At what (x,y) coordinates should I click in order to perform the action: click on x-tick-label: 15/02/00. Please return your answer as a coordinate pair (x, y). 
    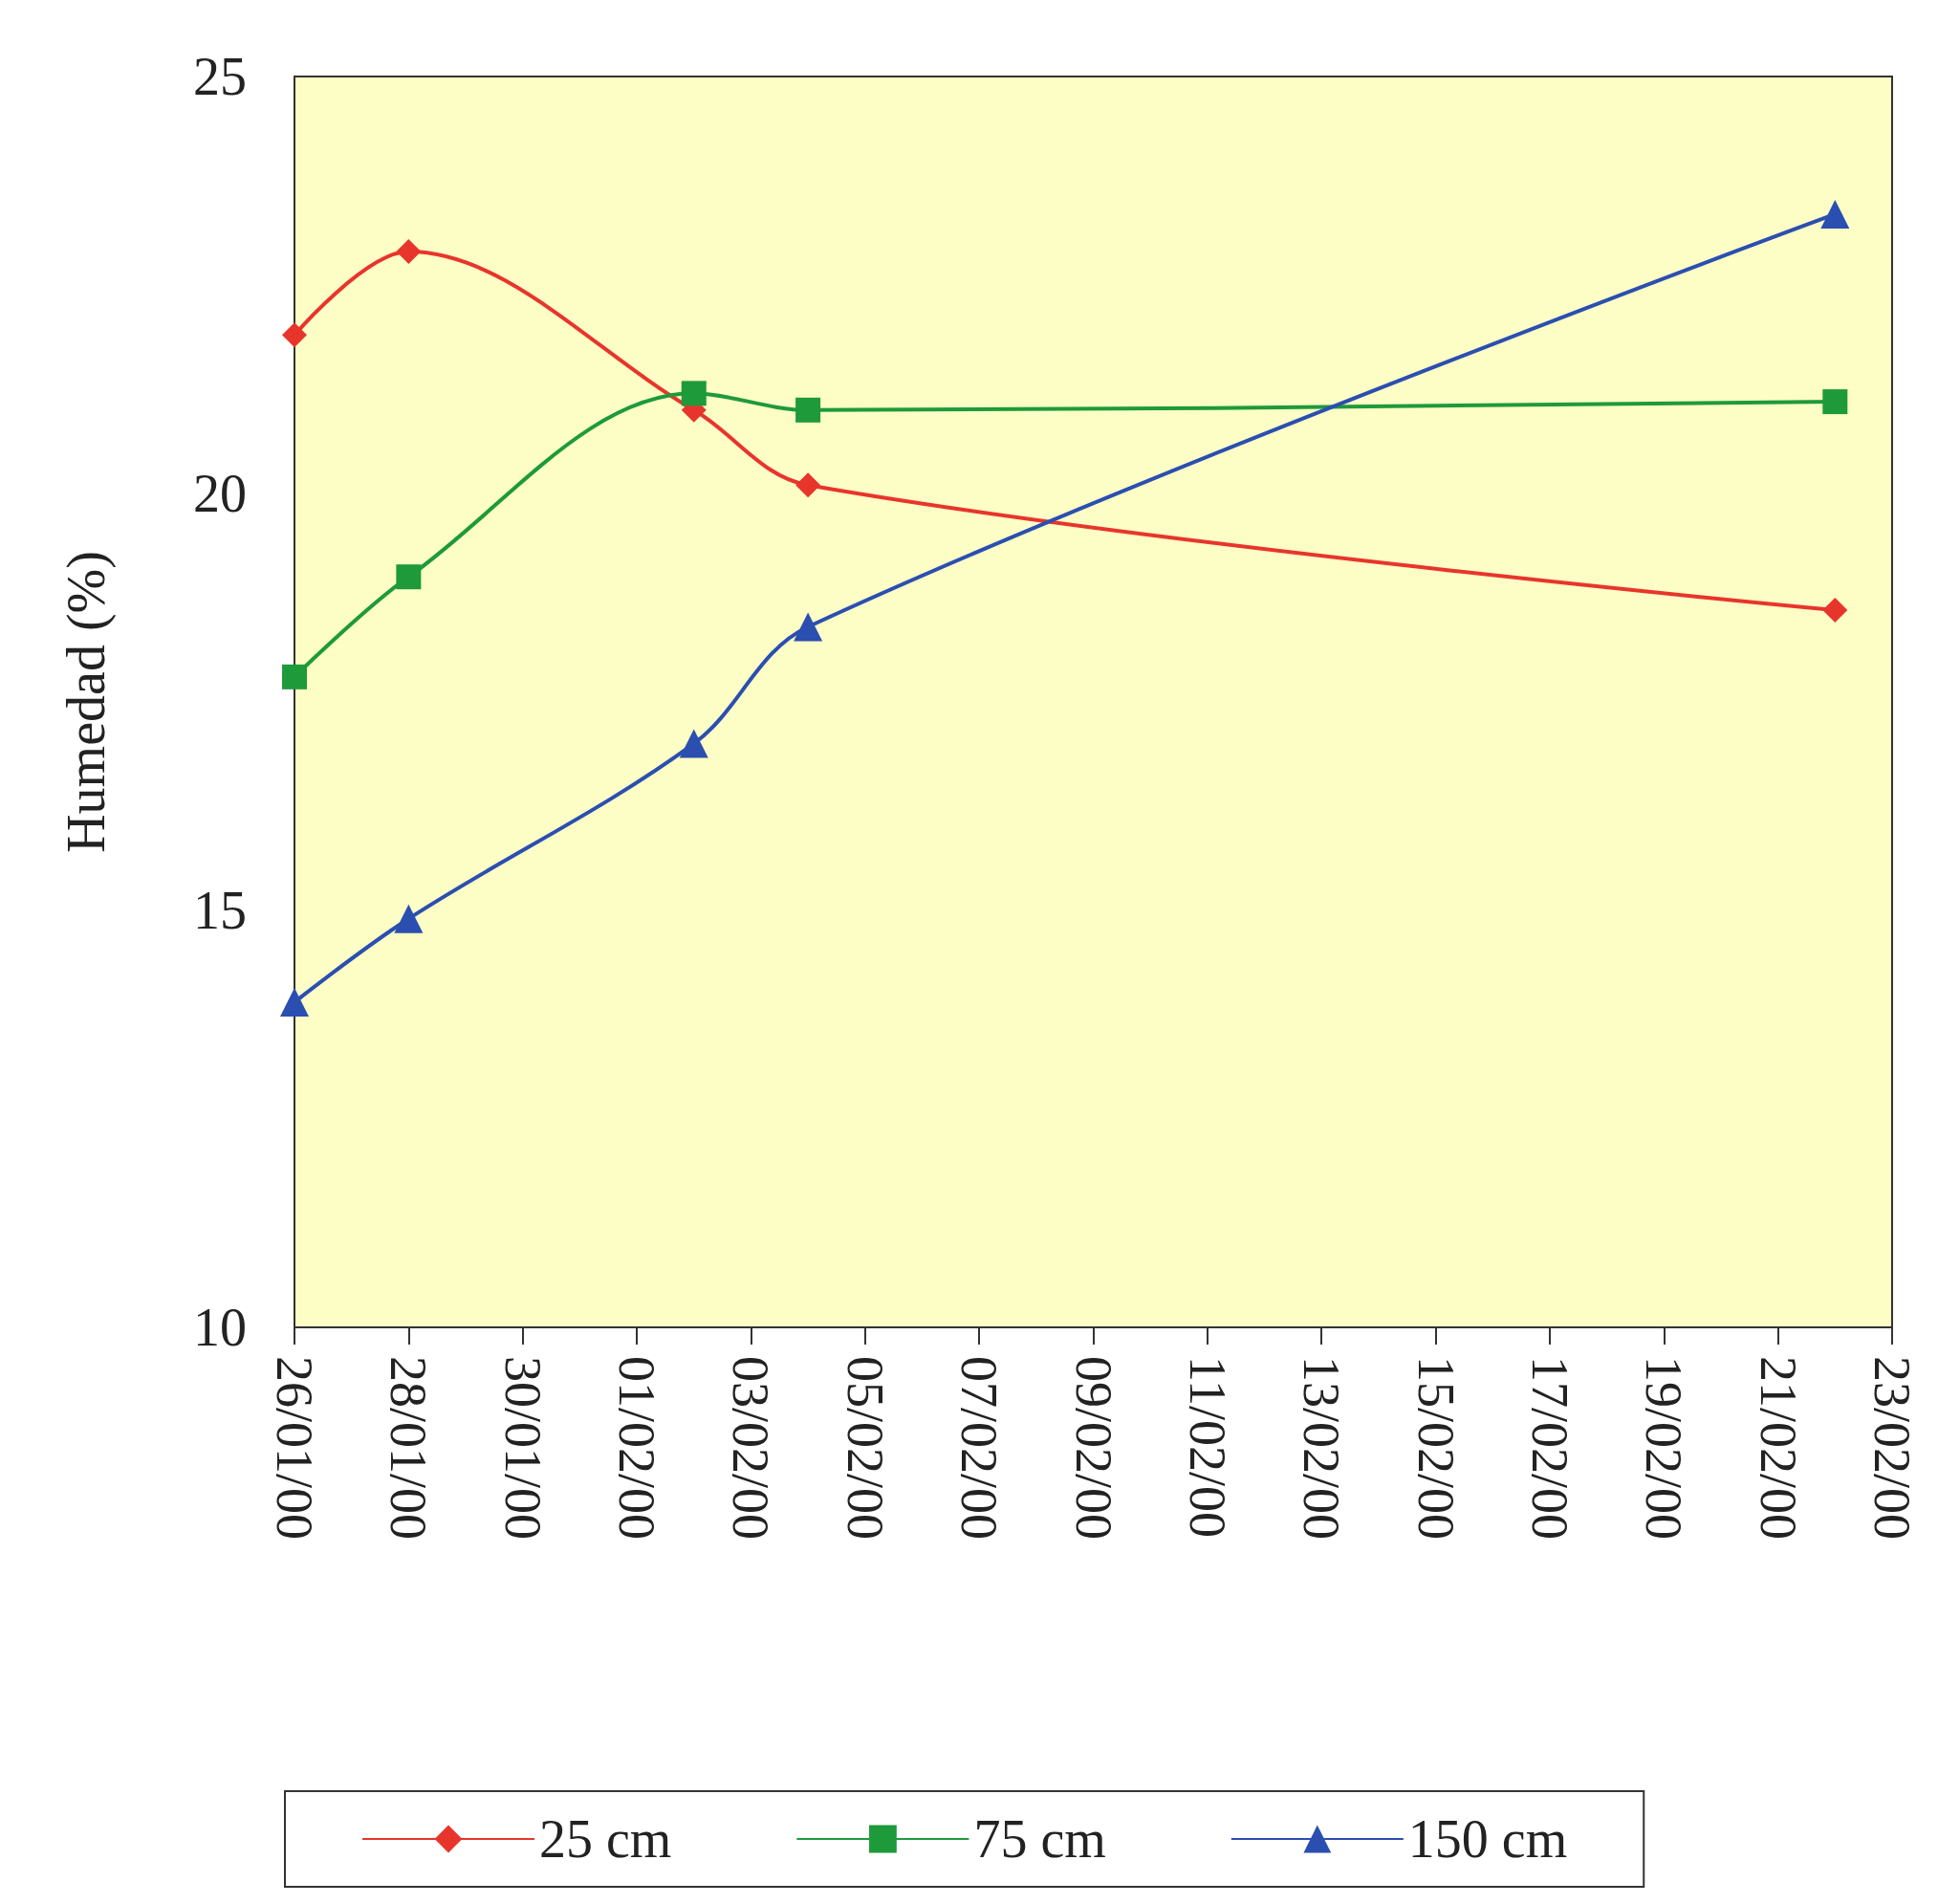
    Looking at the image, I should click on (1435, 1449).